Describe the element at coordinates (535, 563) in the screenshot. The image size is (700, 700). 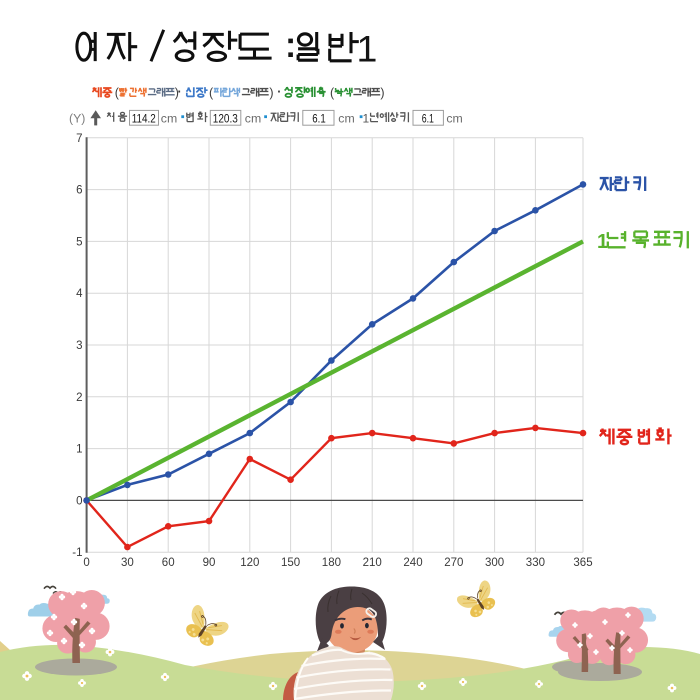
I see `svg-text: 330` at that location.